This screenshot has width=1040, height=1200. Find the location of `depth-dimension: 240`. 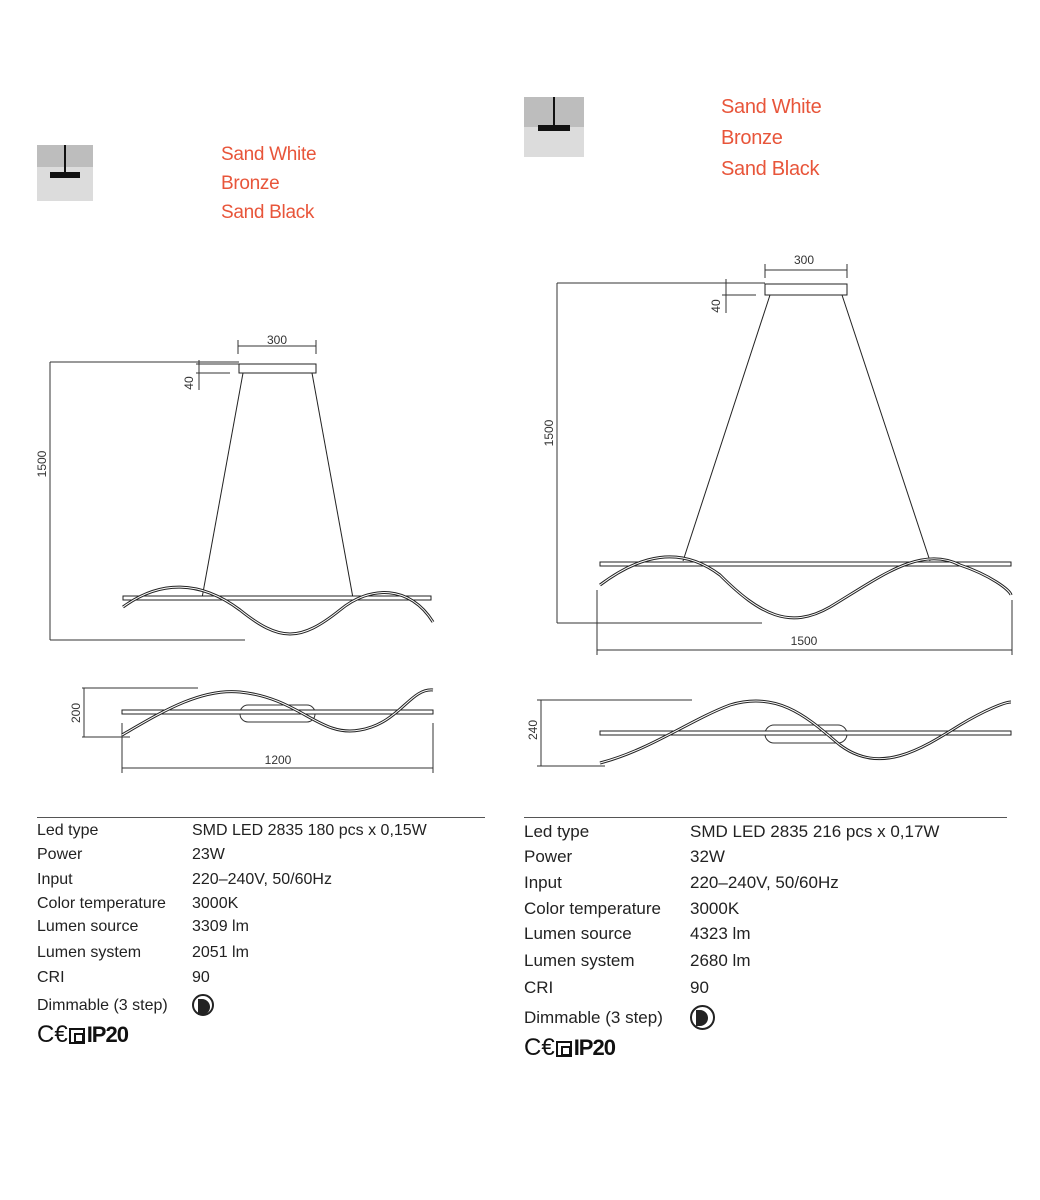

depth-dimension: 240 is located at coordinates (533, 730).